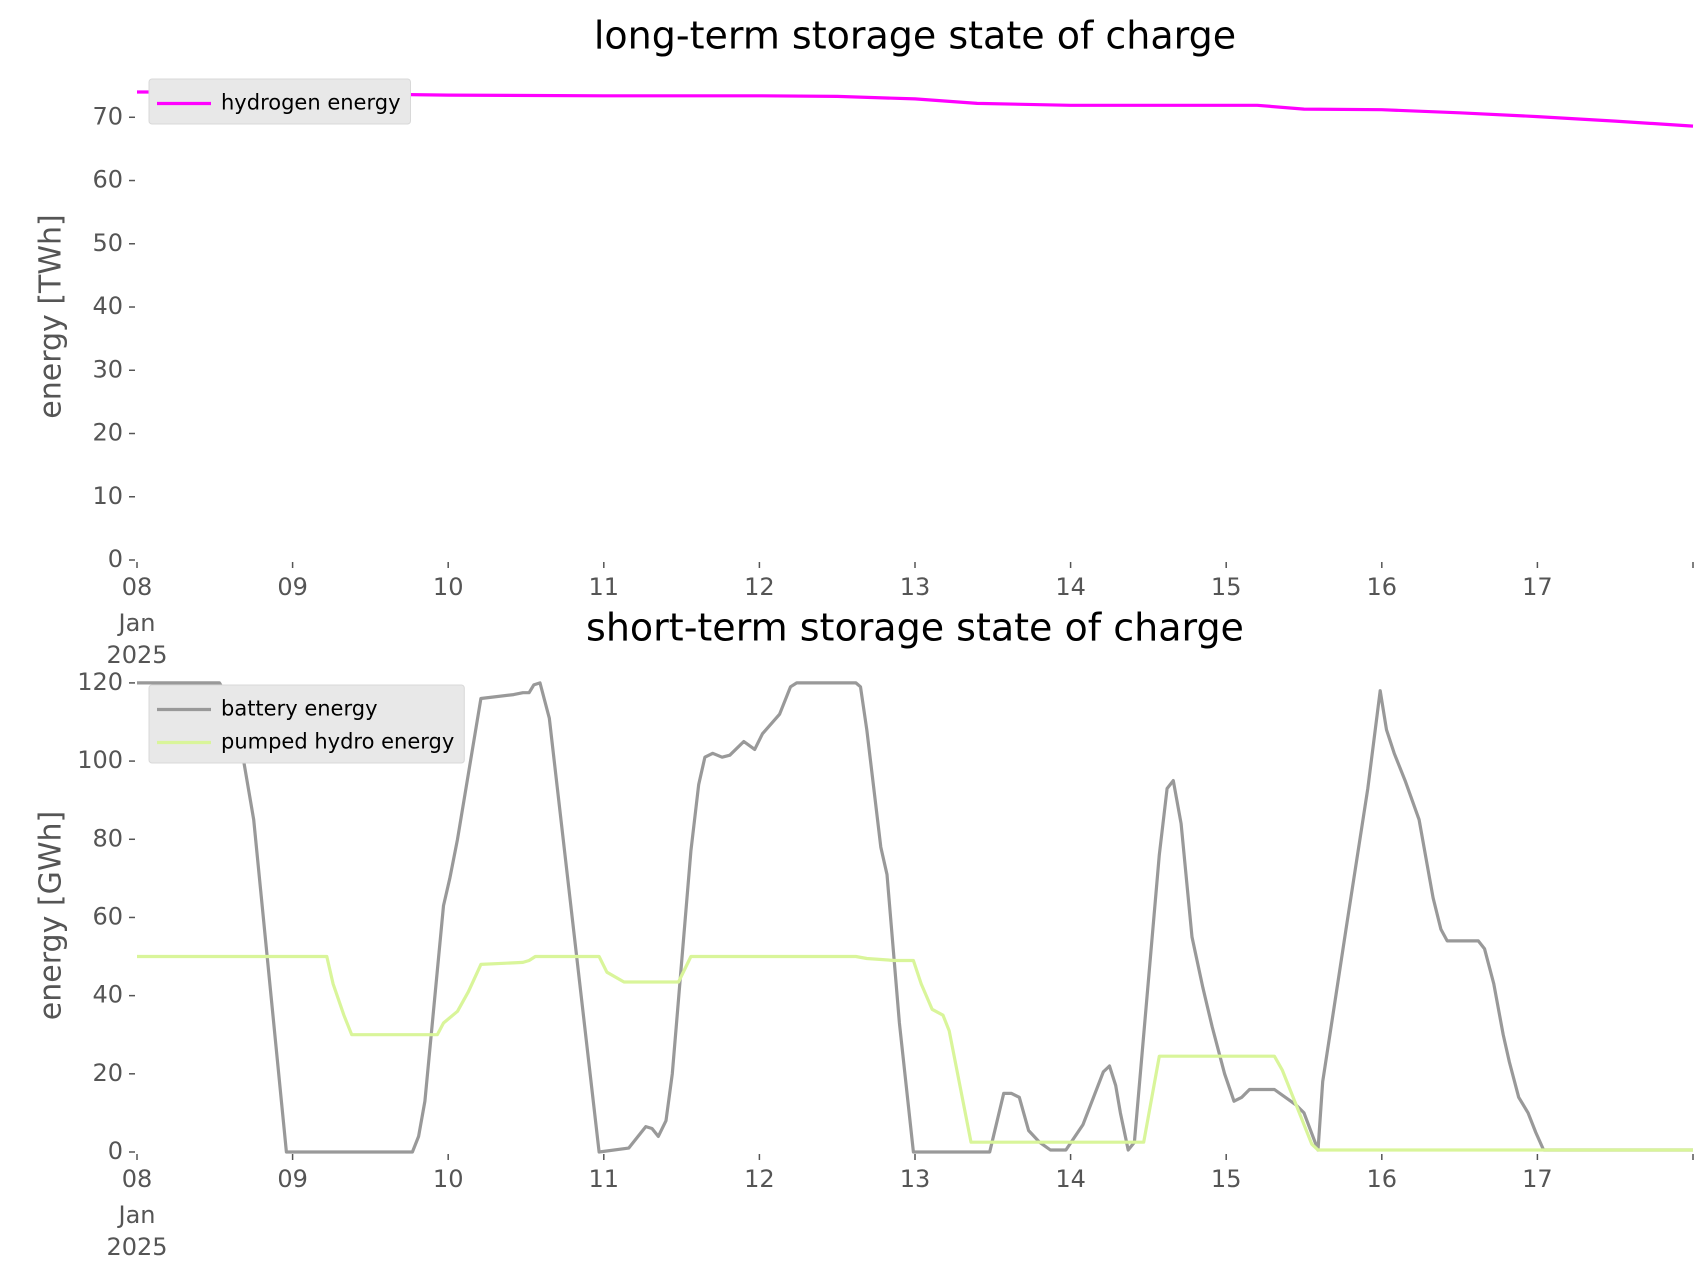  Describe the element at coordinates (51, 316) in the screenshot. I see `y-axis-label: energy [TWh]` at that location.